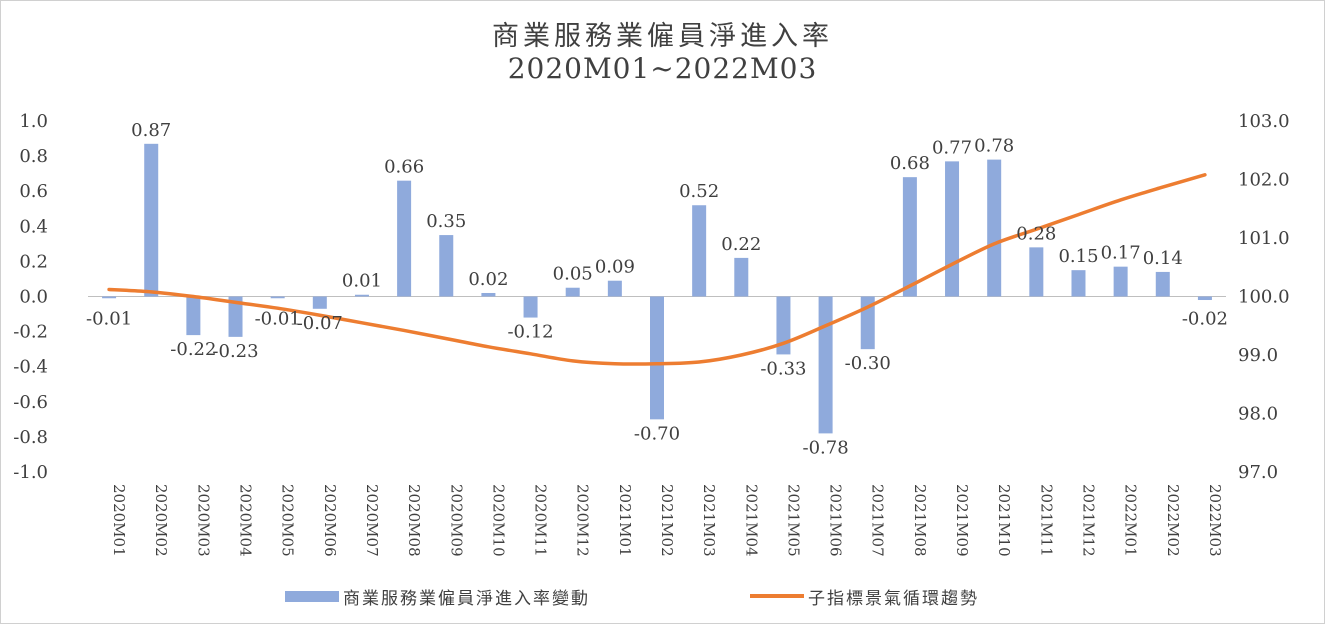 This screenshot has width=1325, height=624. Describe the element at coordinates (33, 191) in the screenshot. I see `y-left-tick-label: 0.6` at that location.